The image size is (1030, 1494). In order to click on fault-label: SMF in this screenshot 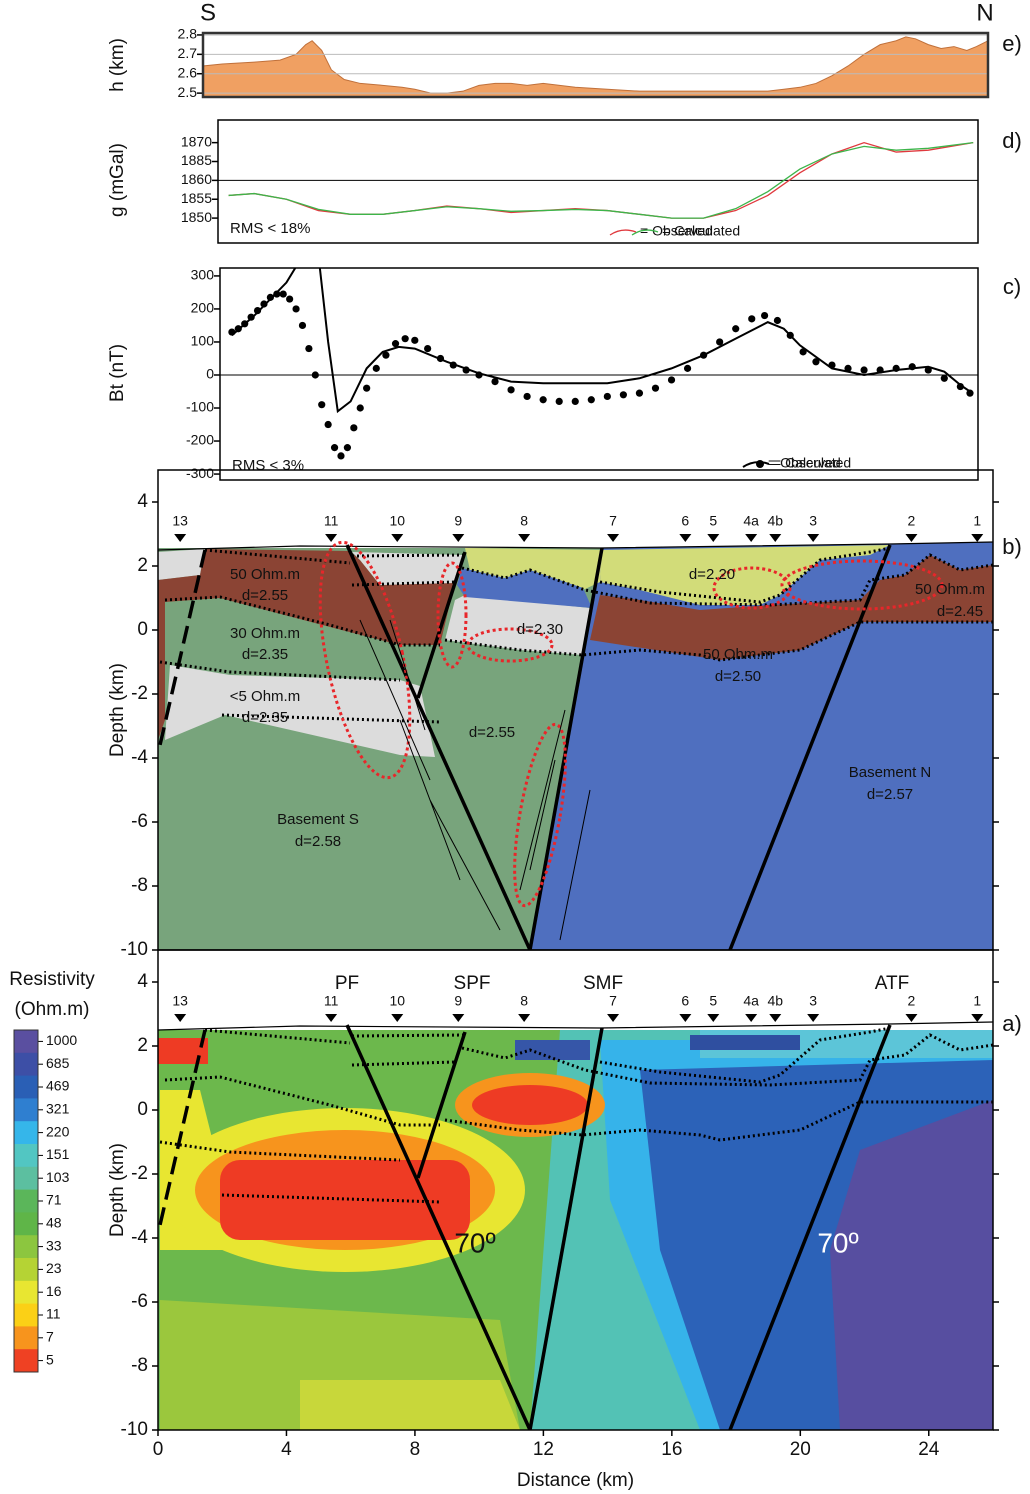, I will do `click(603, 983)`.